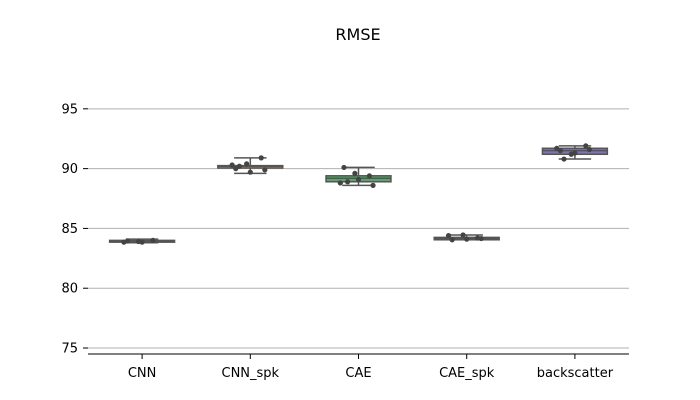  I want to click on box-CAE, so click(358, 176).